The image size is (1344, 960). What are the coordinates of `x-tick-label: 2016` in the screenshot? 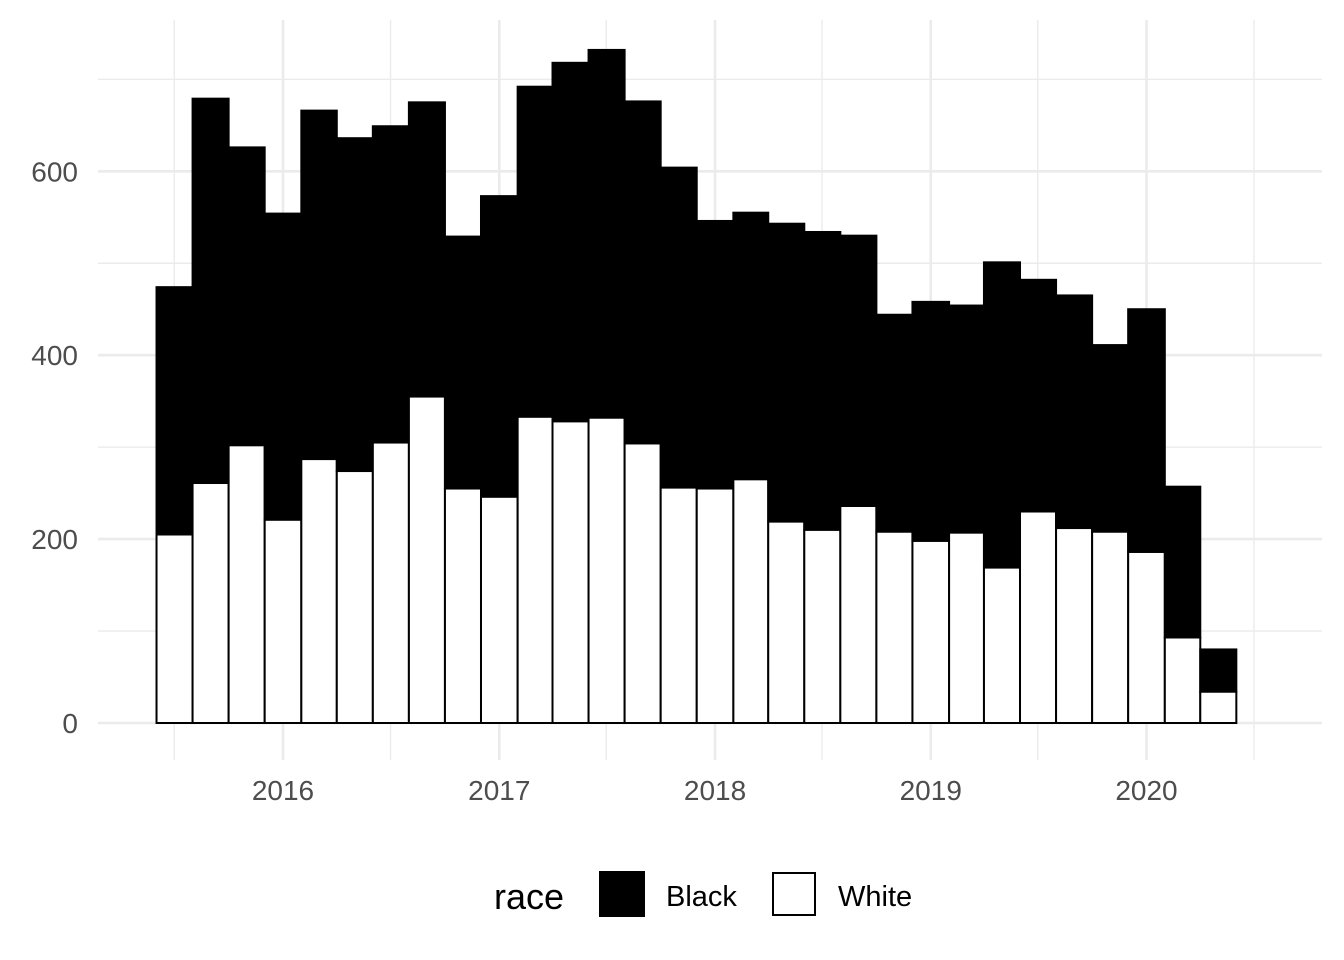 It's located at (283, 790).